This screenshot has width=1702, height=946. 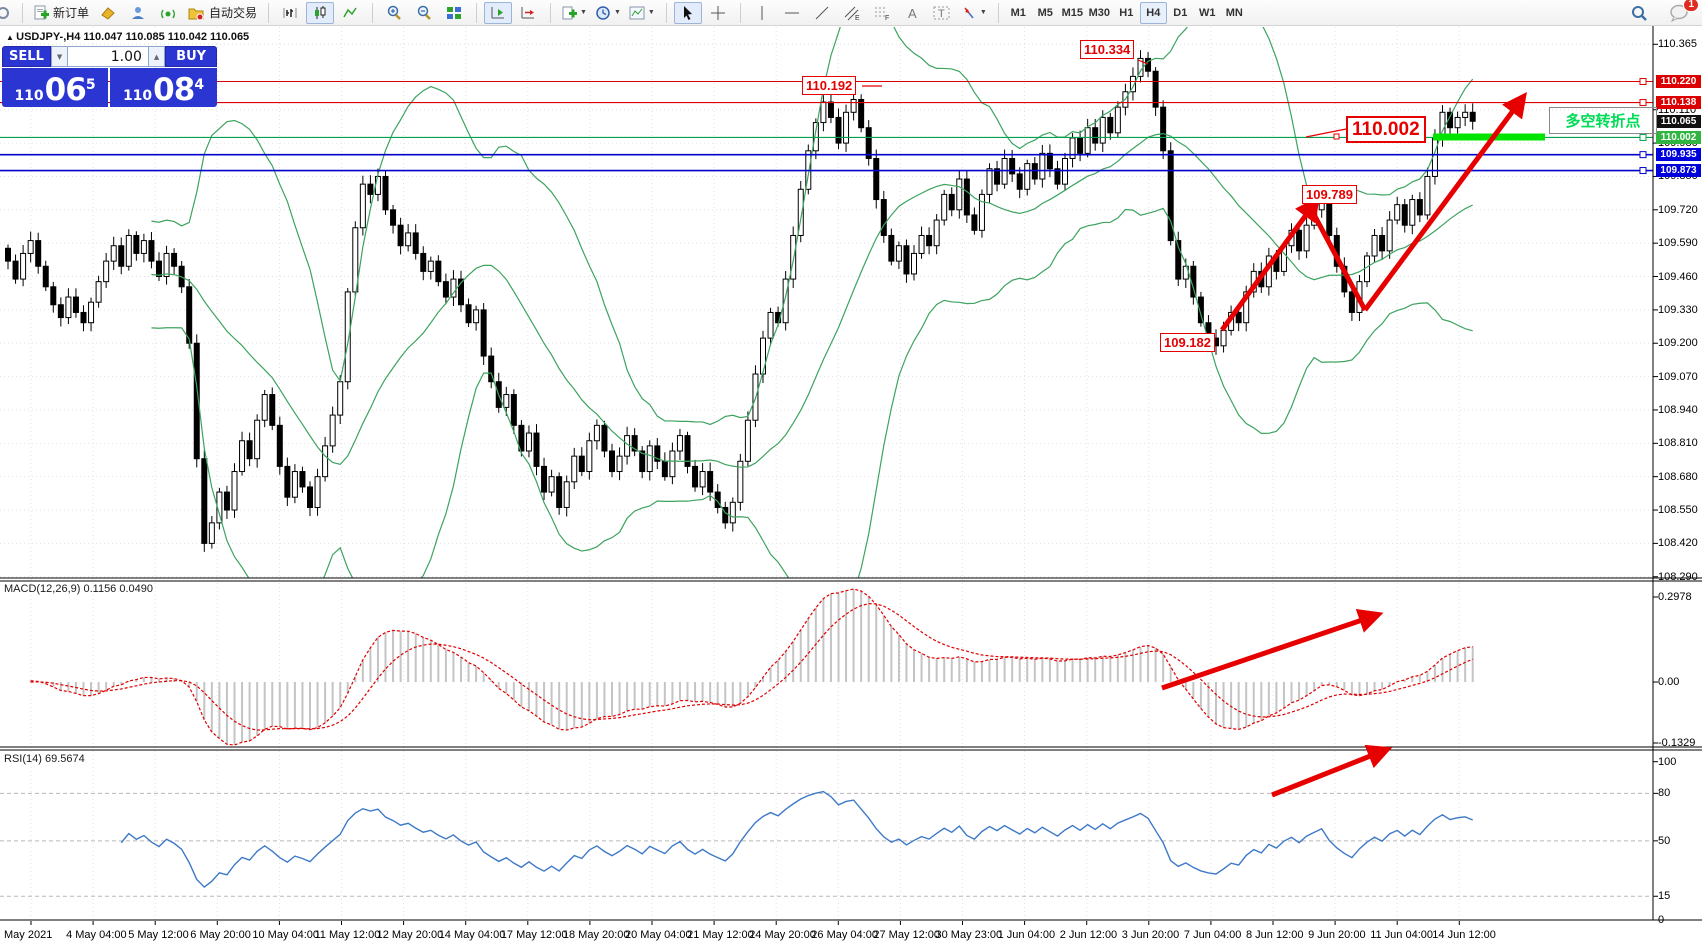 I want to click on buy-price-display: 110 08 4, so click(x=163, y=87).